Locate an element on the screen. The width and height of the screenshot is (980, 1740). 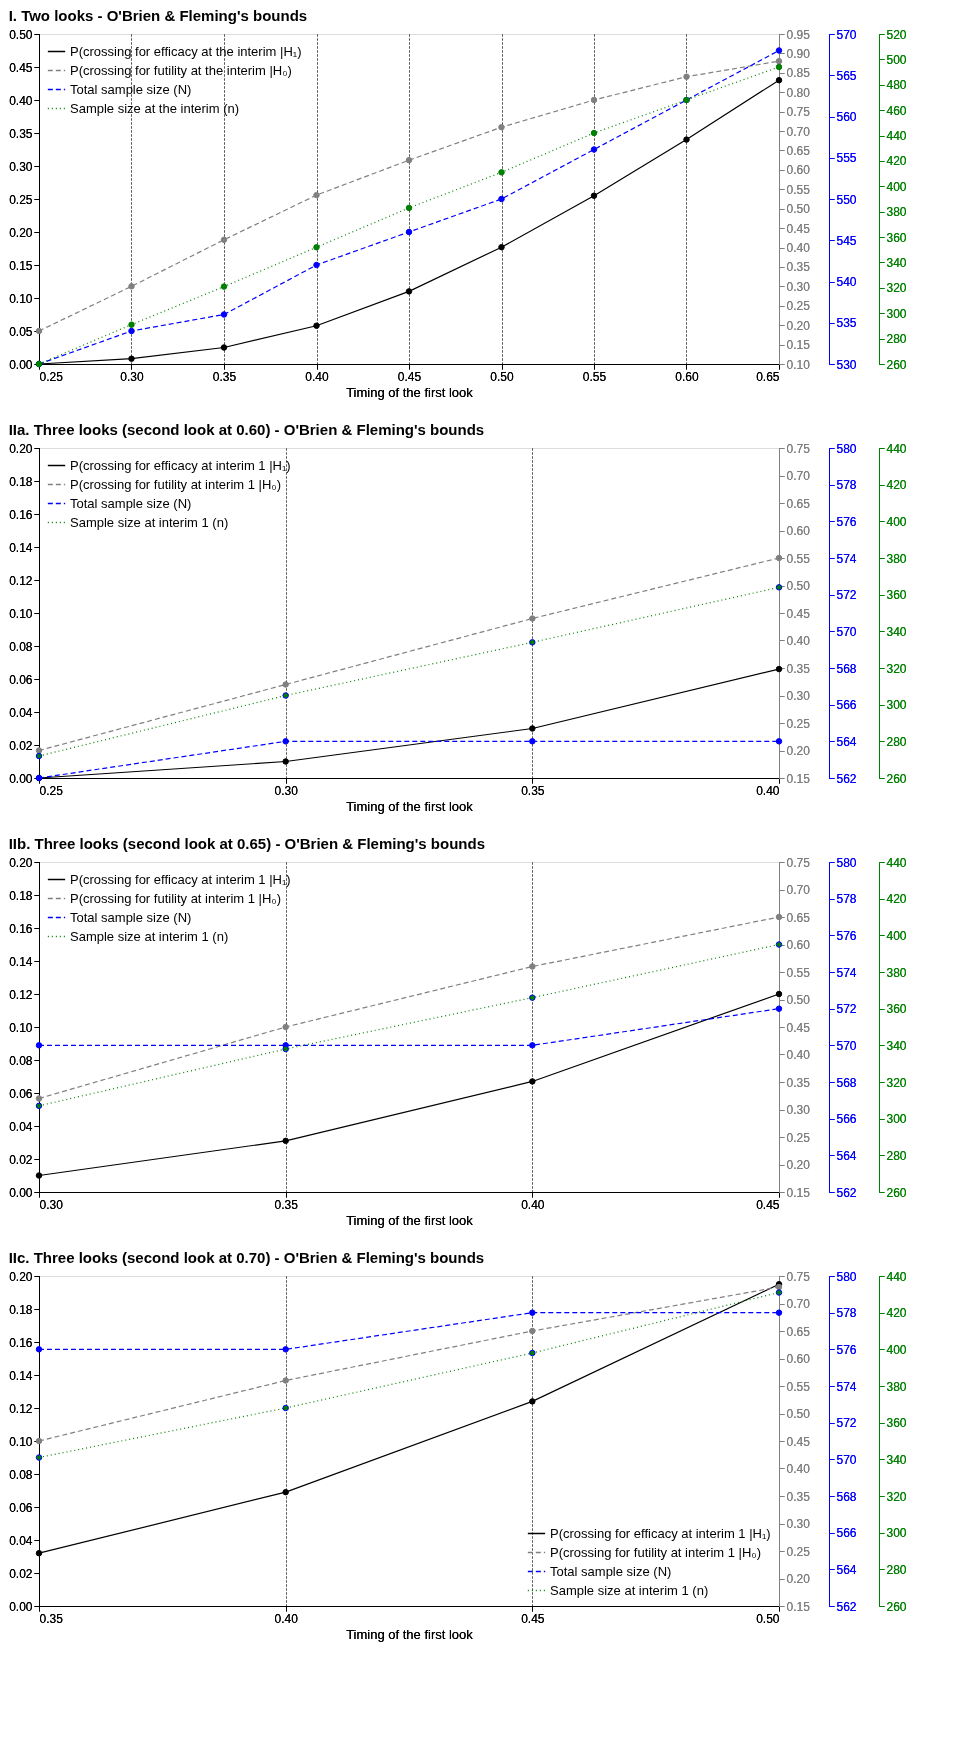
legend-label: P(crossing for efficacy at interim 1 |H₁) is located at coordinates (180, 465).